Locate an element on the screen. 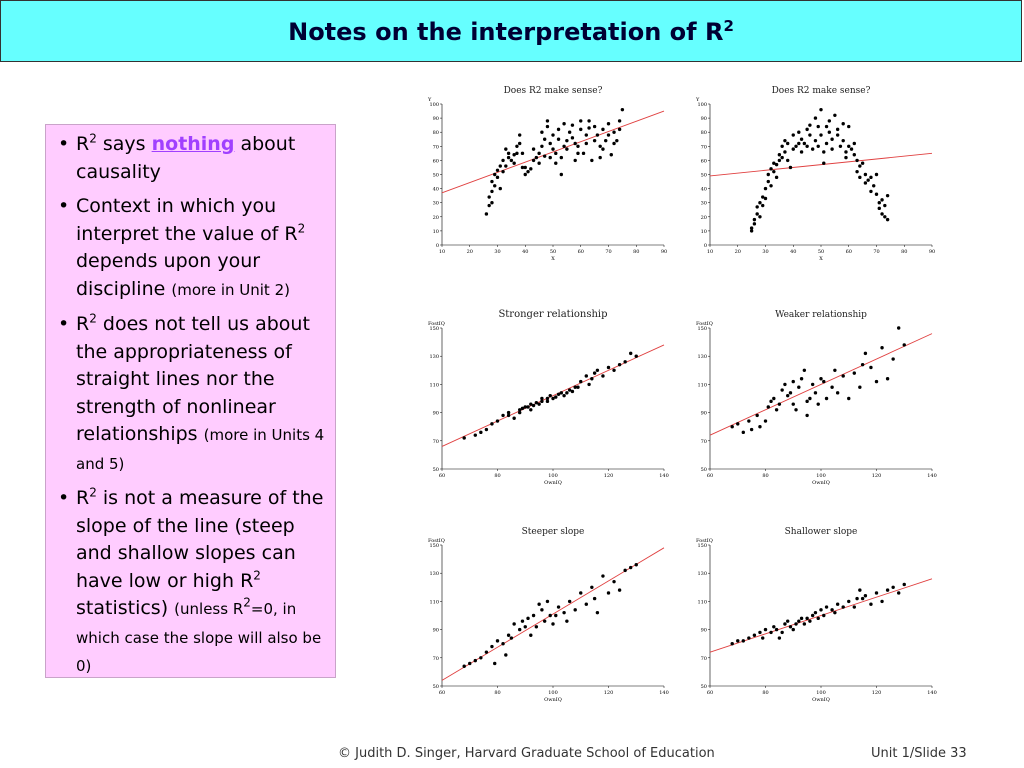  chart-title: Shallower slope is located at coordinates (821, 532).